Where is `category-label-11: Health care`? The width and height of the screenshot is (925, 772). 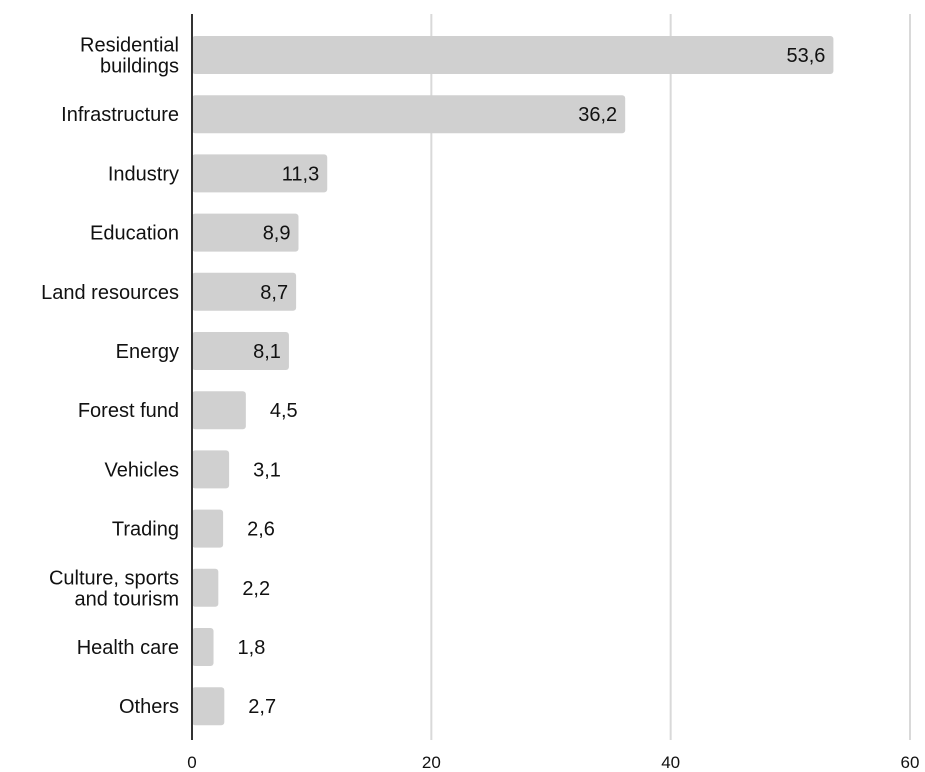 category-label-11: Health care is located at coordinates (128, 648).